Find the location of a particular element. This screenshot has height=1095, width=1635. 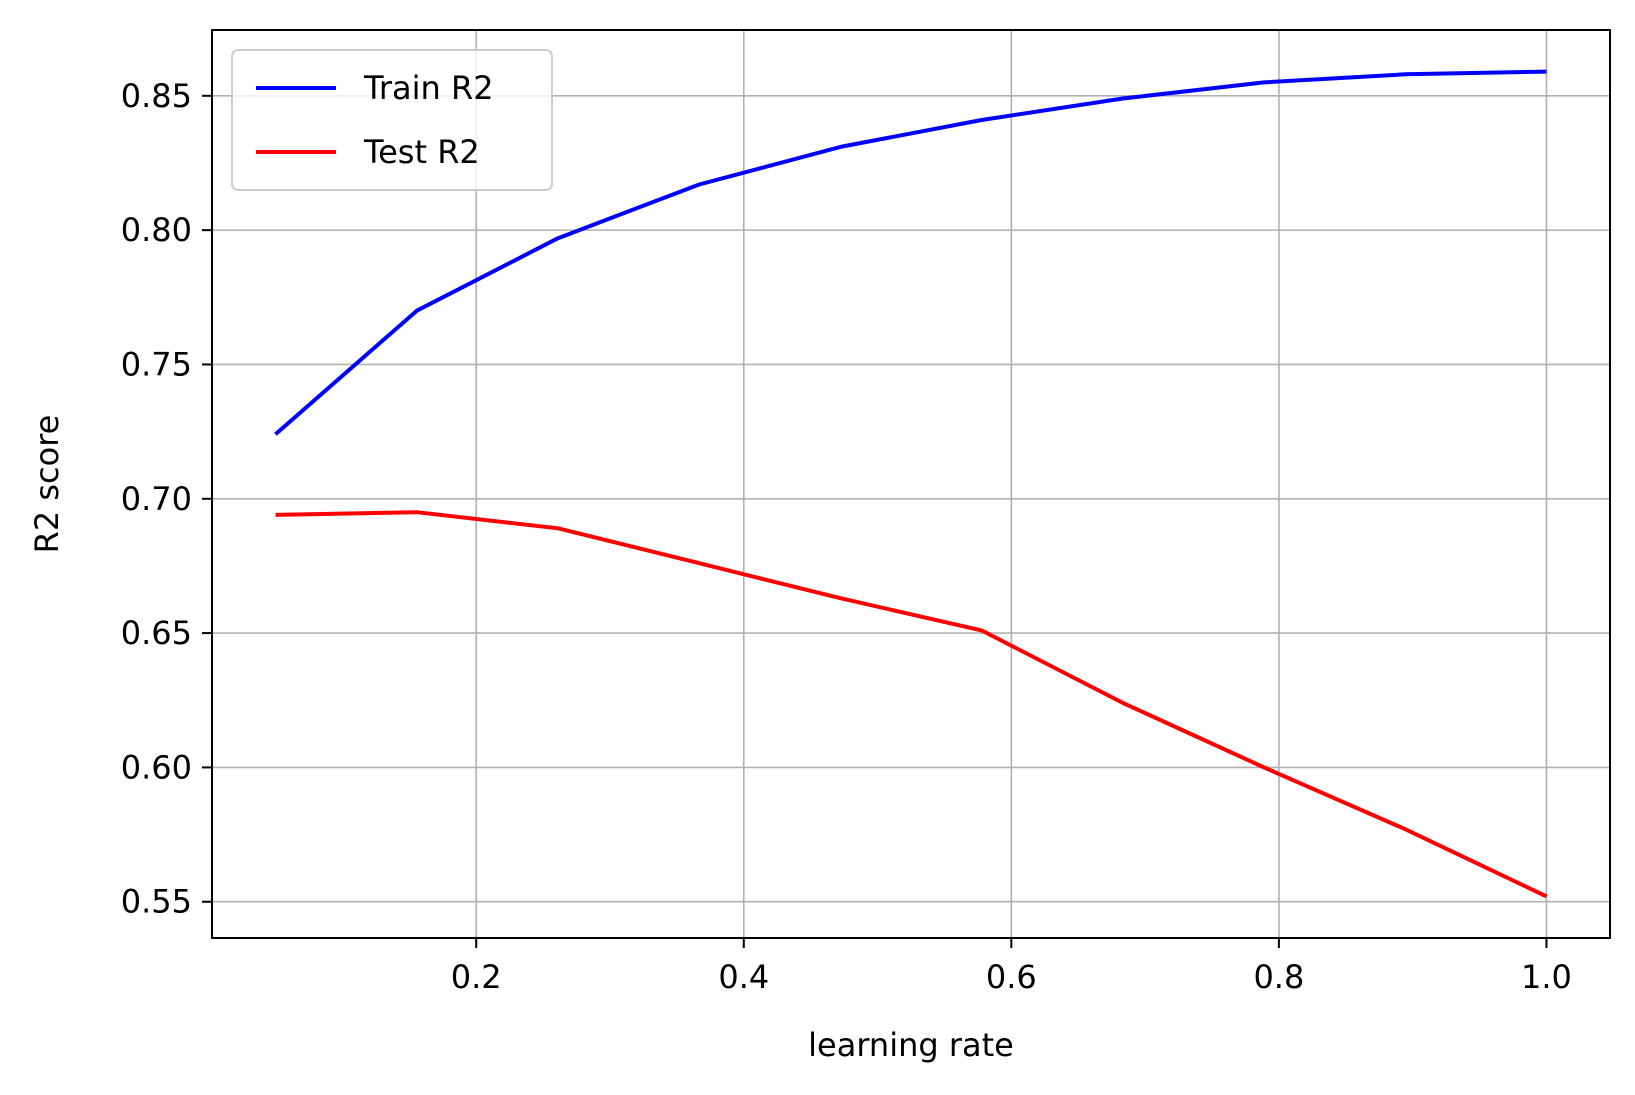

legend-box is located at coordinates (392, 120).